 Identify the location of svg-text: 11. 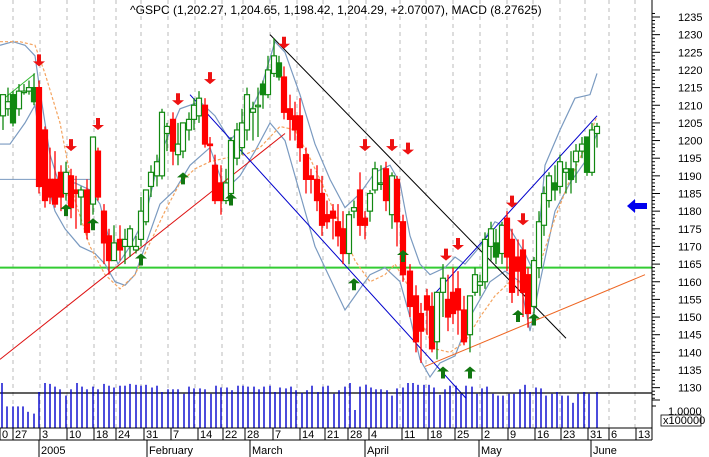
(409, 435).